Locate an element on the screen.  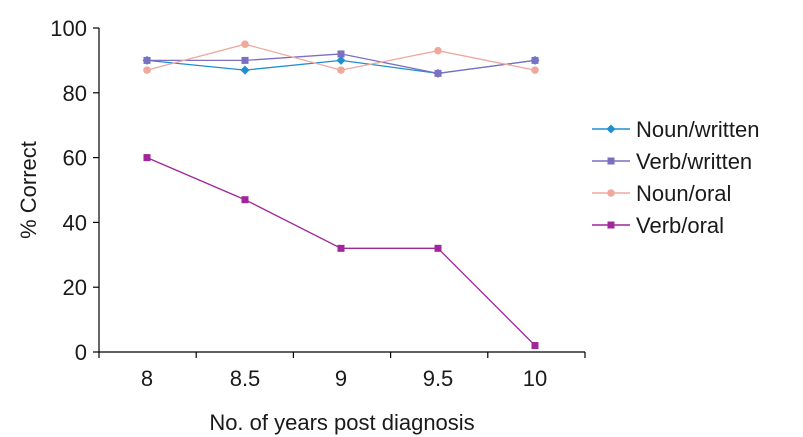
y-axis: 0 20 40 60 80 100 is located at coordinates (75, 190).